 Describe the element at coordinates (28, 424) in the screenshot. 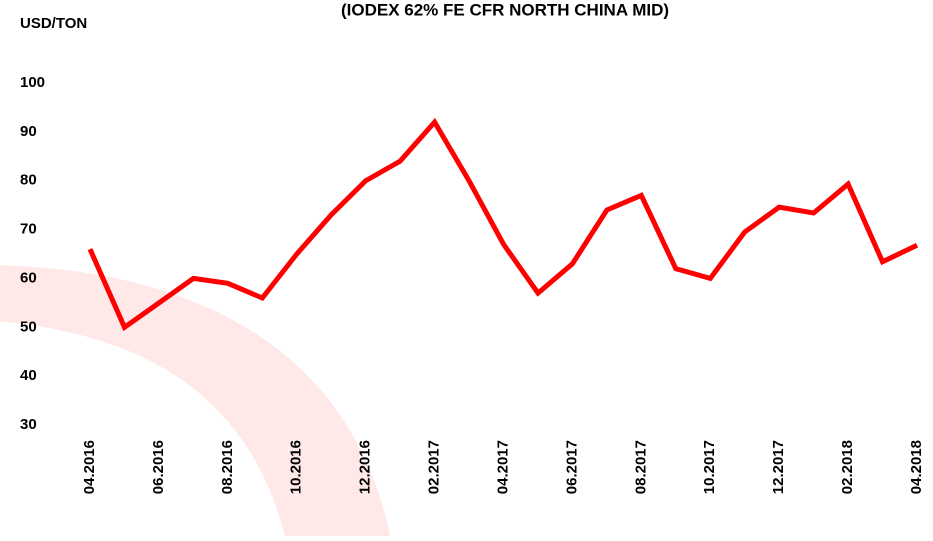

I see `y-tick-label: 30` at that location.